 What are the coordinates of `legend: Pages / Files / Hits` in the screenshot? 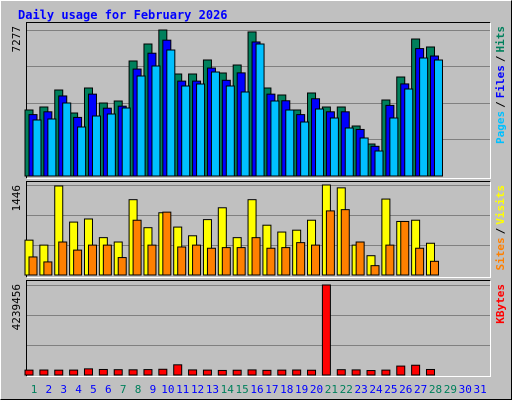 It's located at (500, 85).